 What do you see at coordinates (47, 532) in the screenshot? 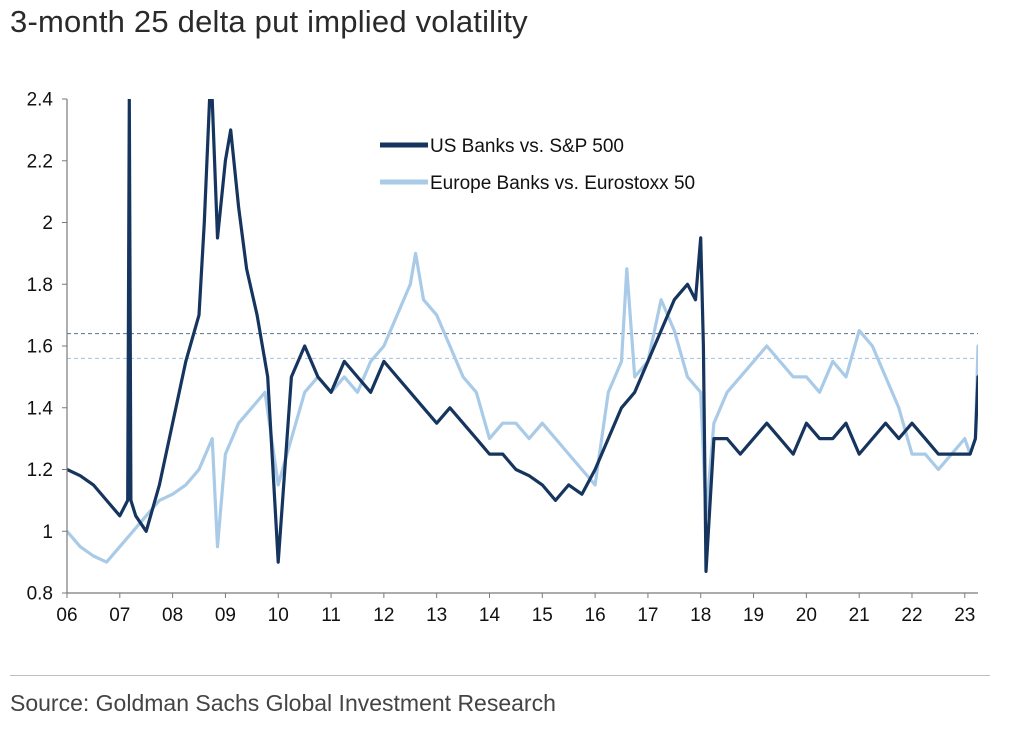
I see `y-tick-label: 1` at bounding box center [47, 532].